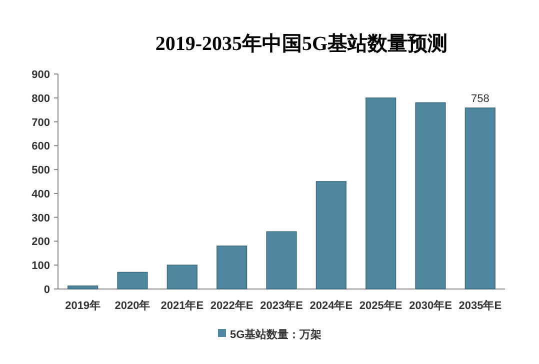 The height and width of the screenshot is (364, 539). What do you see at coordinates (331, 305) in the screenshot?
I see `x-tick-label: 2024年E` at bounding box center [331, 305].